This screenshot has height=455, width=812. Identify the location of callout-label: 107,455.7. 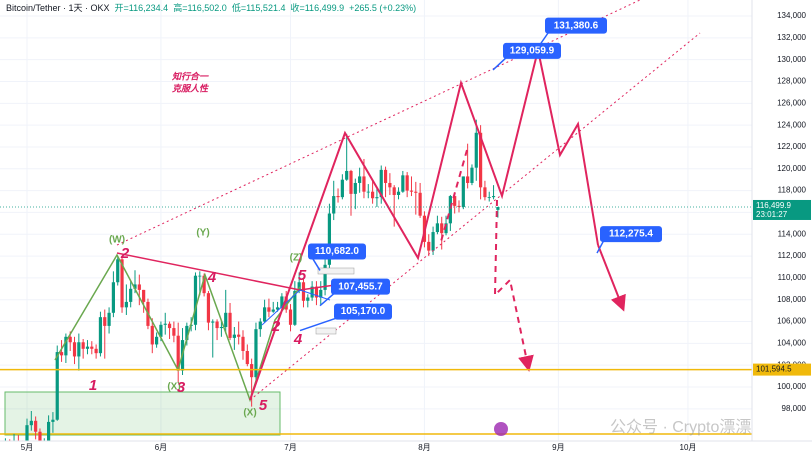
(360, 286).